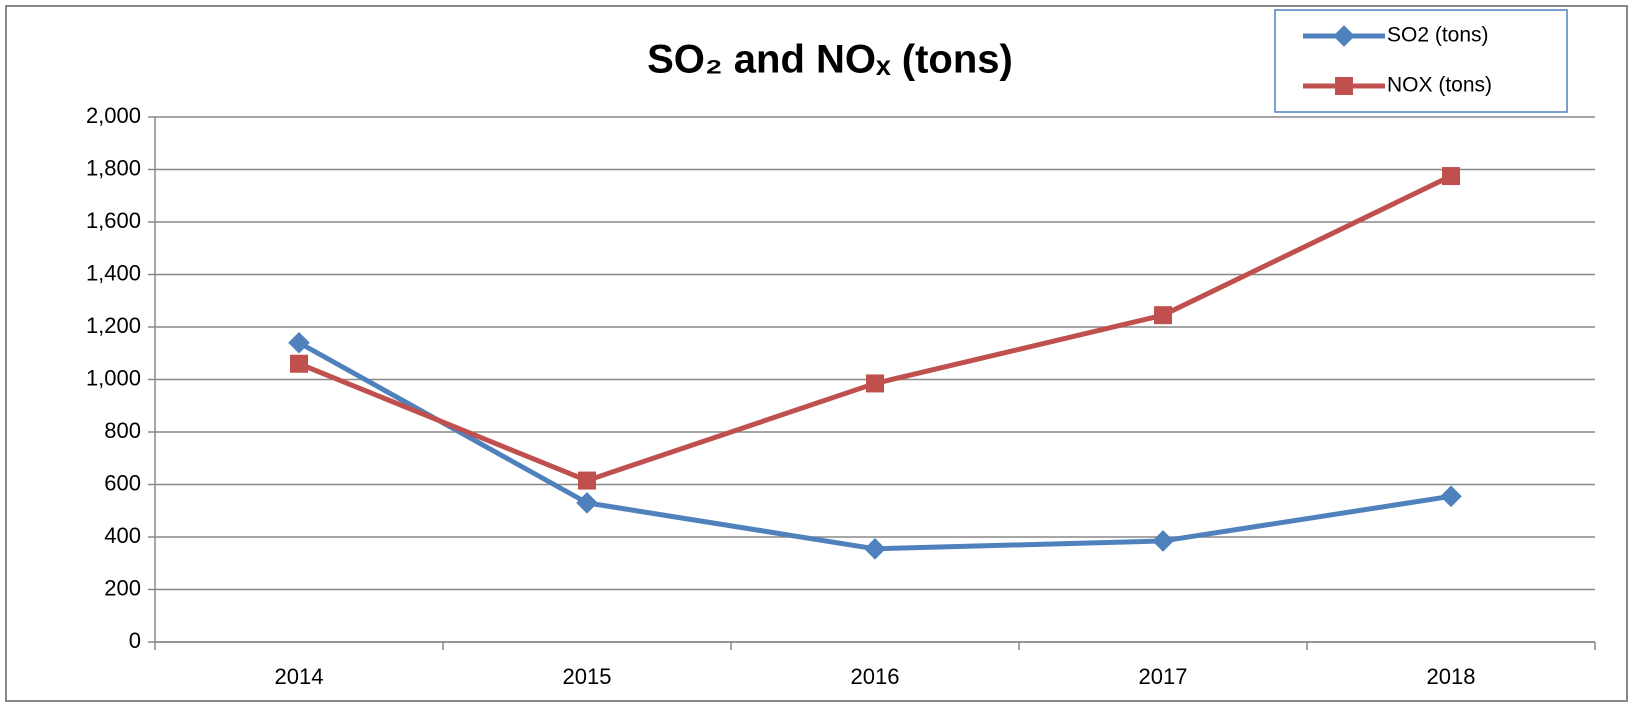 This screenshot has width=1633, height=707. What do you see at coordinates (1439, 85) in the screenshot?
I see `legend-text: NOX (tons)` at bounding box center [1439, 85].